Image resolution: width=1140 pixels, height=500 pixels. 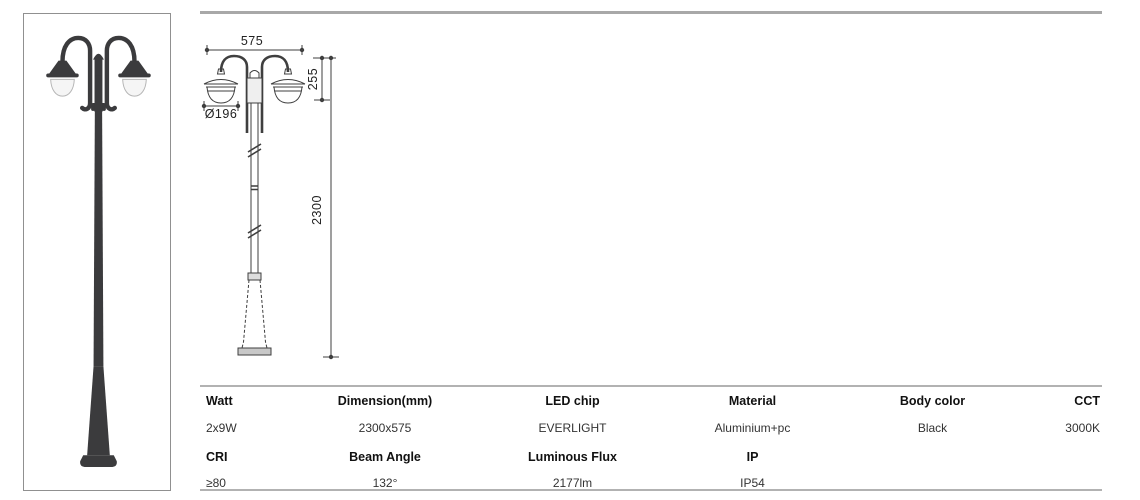 What do you see at coordinates (134, 67) in the screenshot?
I see `photo-right-shade` at bounding box center [134, 67].